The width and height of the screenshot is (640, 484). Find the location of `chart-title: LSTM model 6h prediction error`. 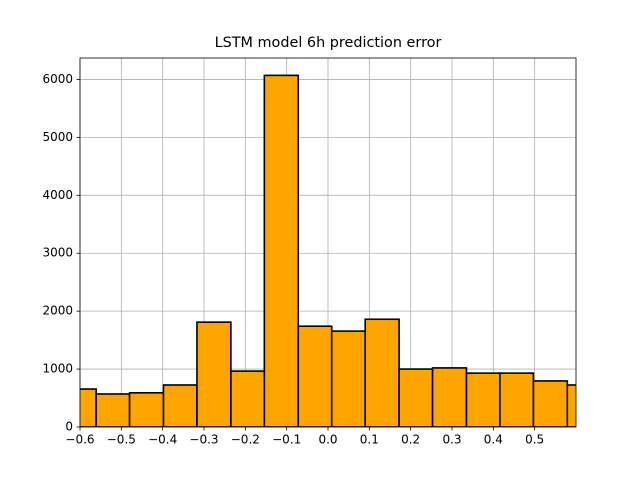

chart-title: LSTM model 6h prediction error is located at coordinates (328, 43).